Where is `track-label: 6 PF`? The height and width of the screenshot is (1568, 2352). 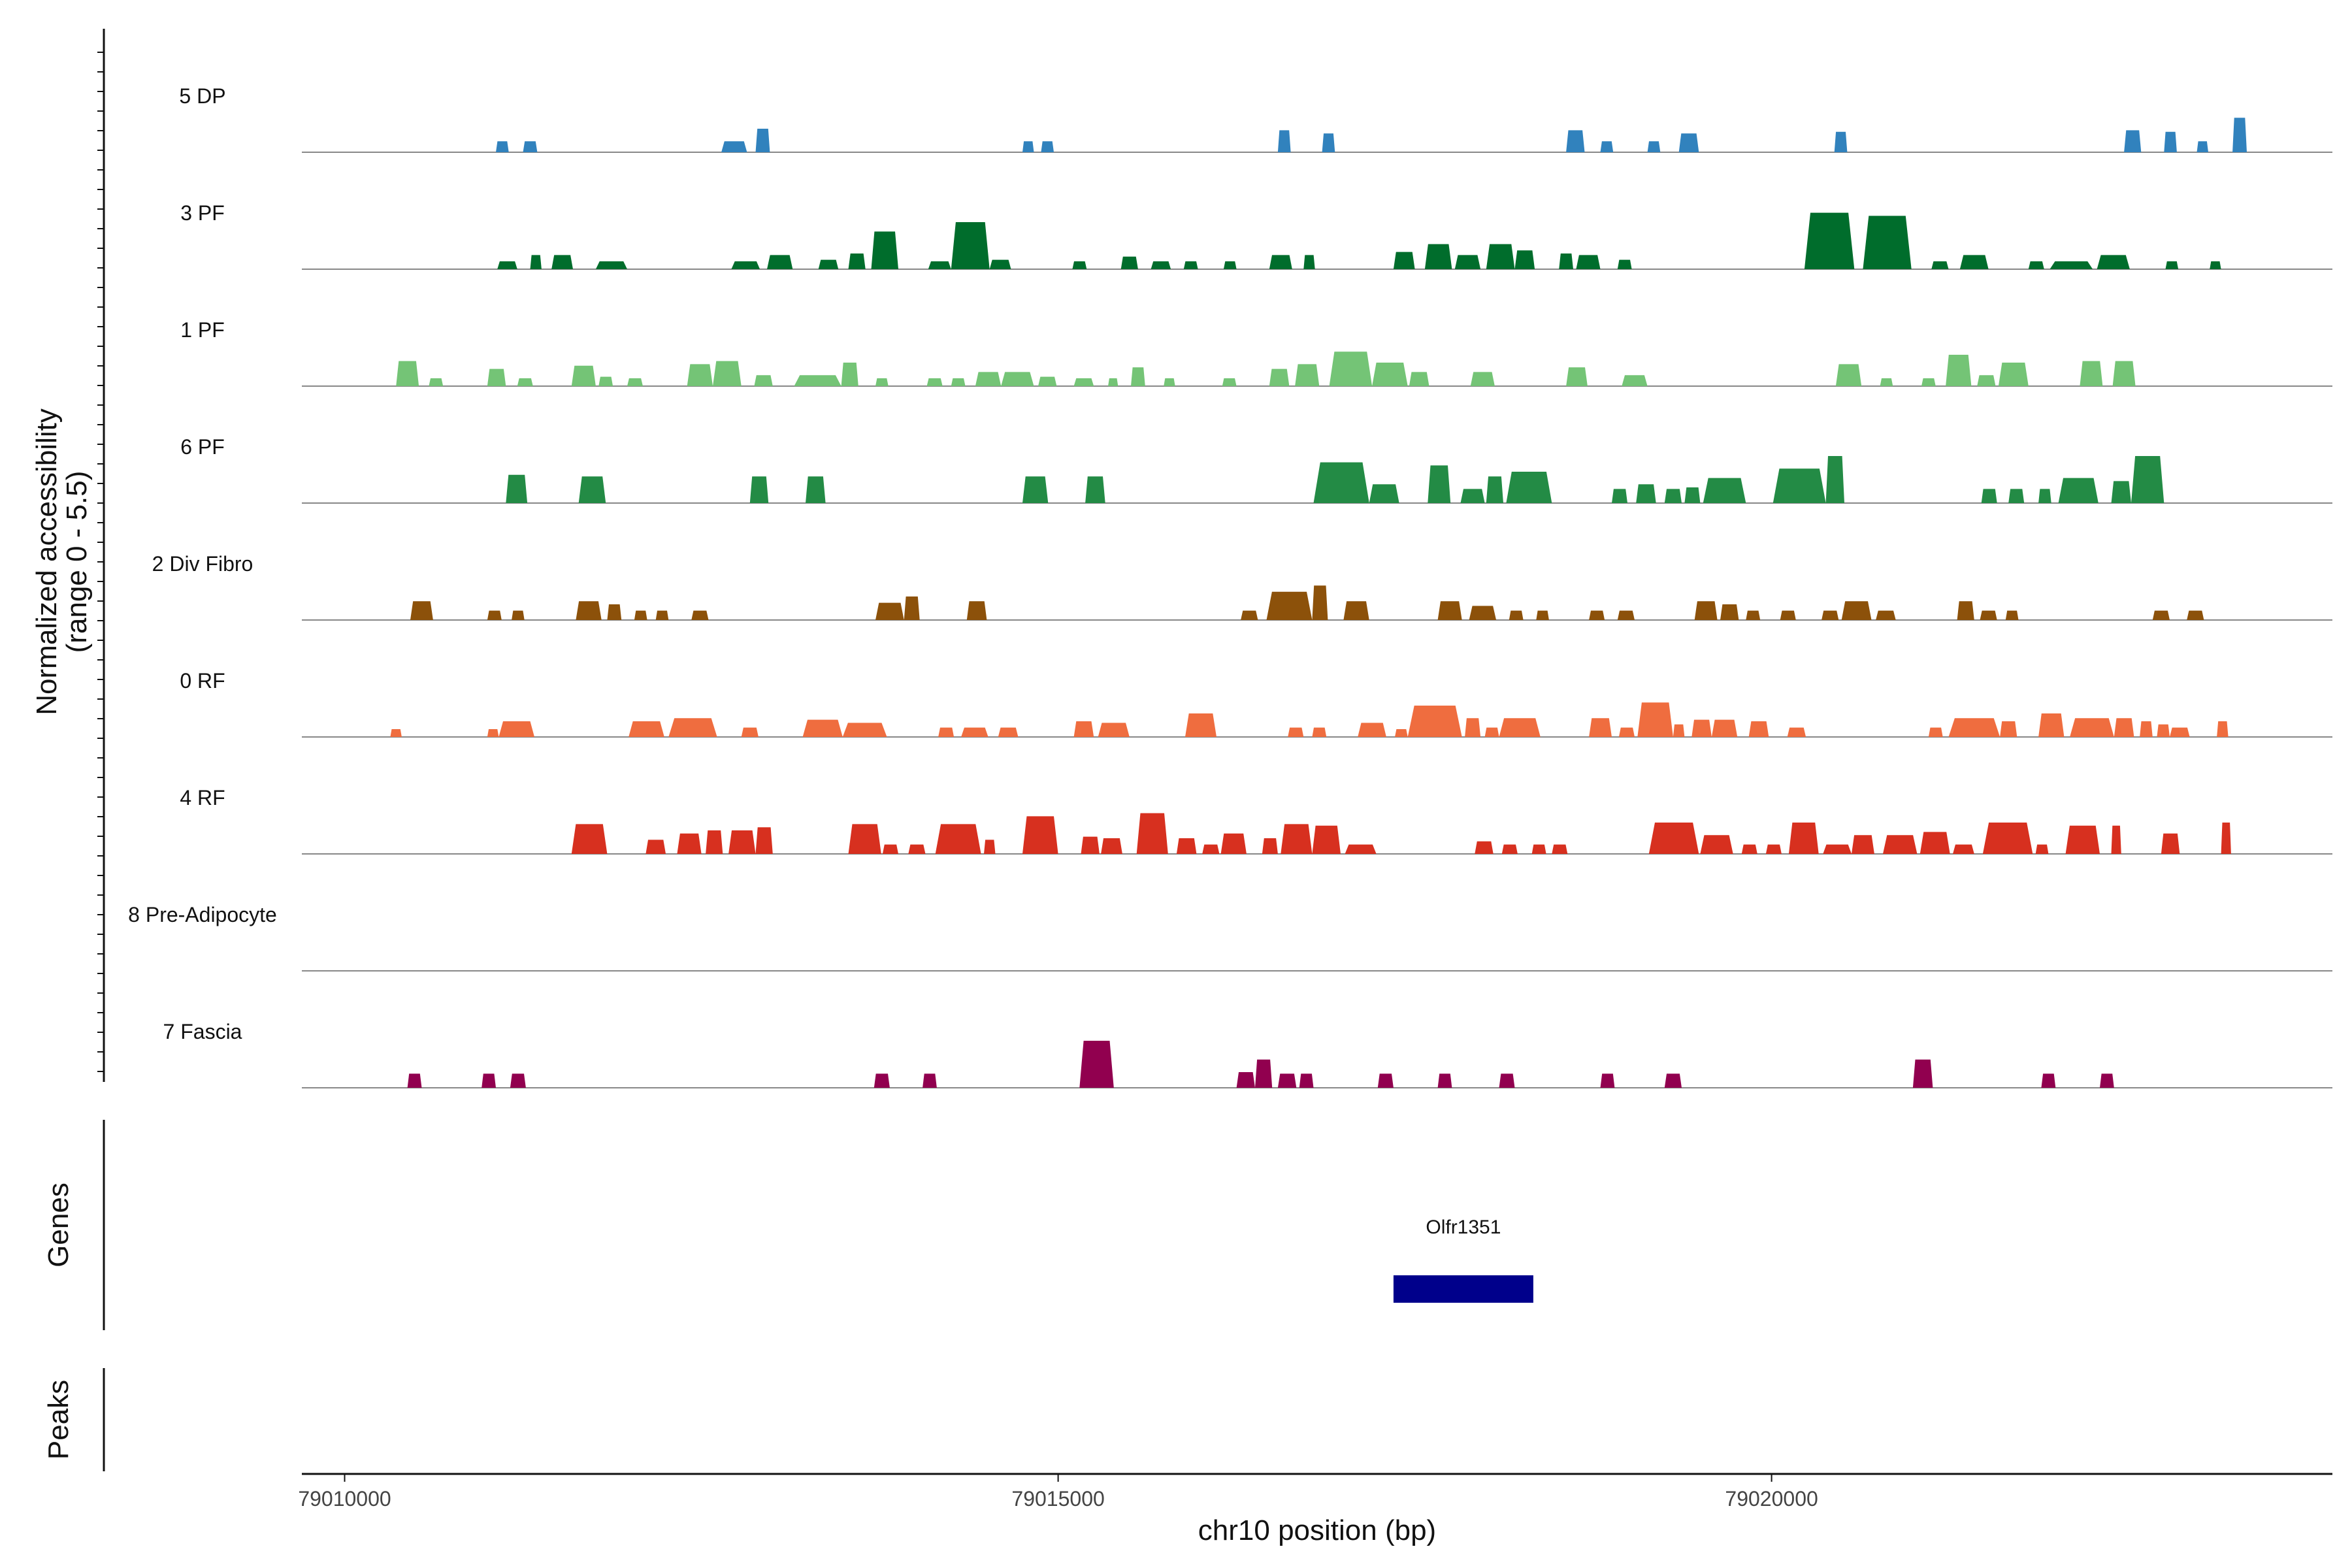 track-label: 6 PF is located at coordinates (202, 447).